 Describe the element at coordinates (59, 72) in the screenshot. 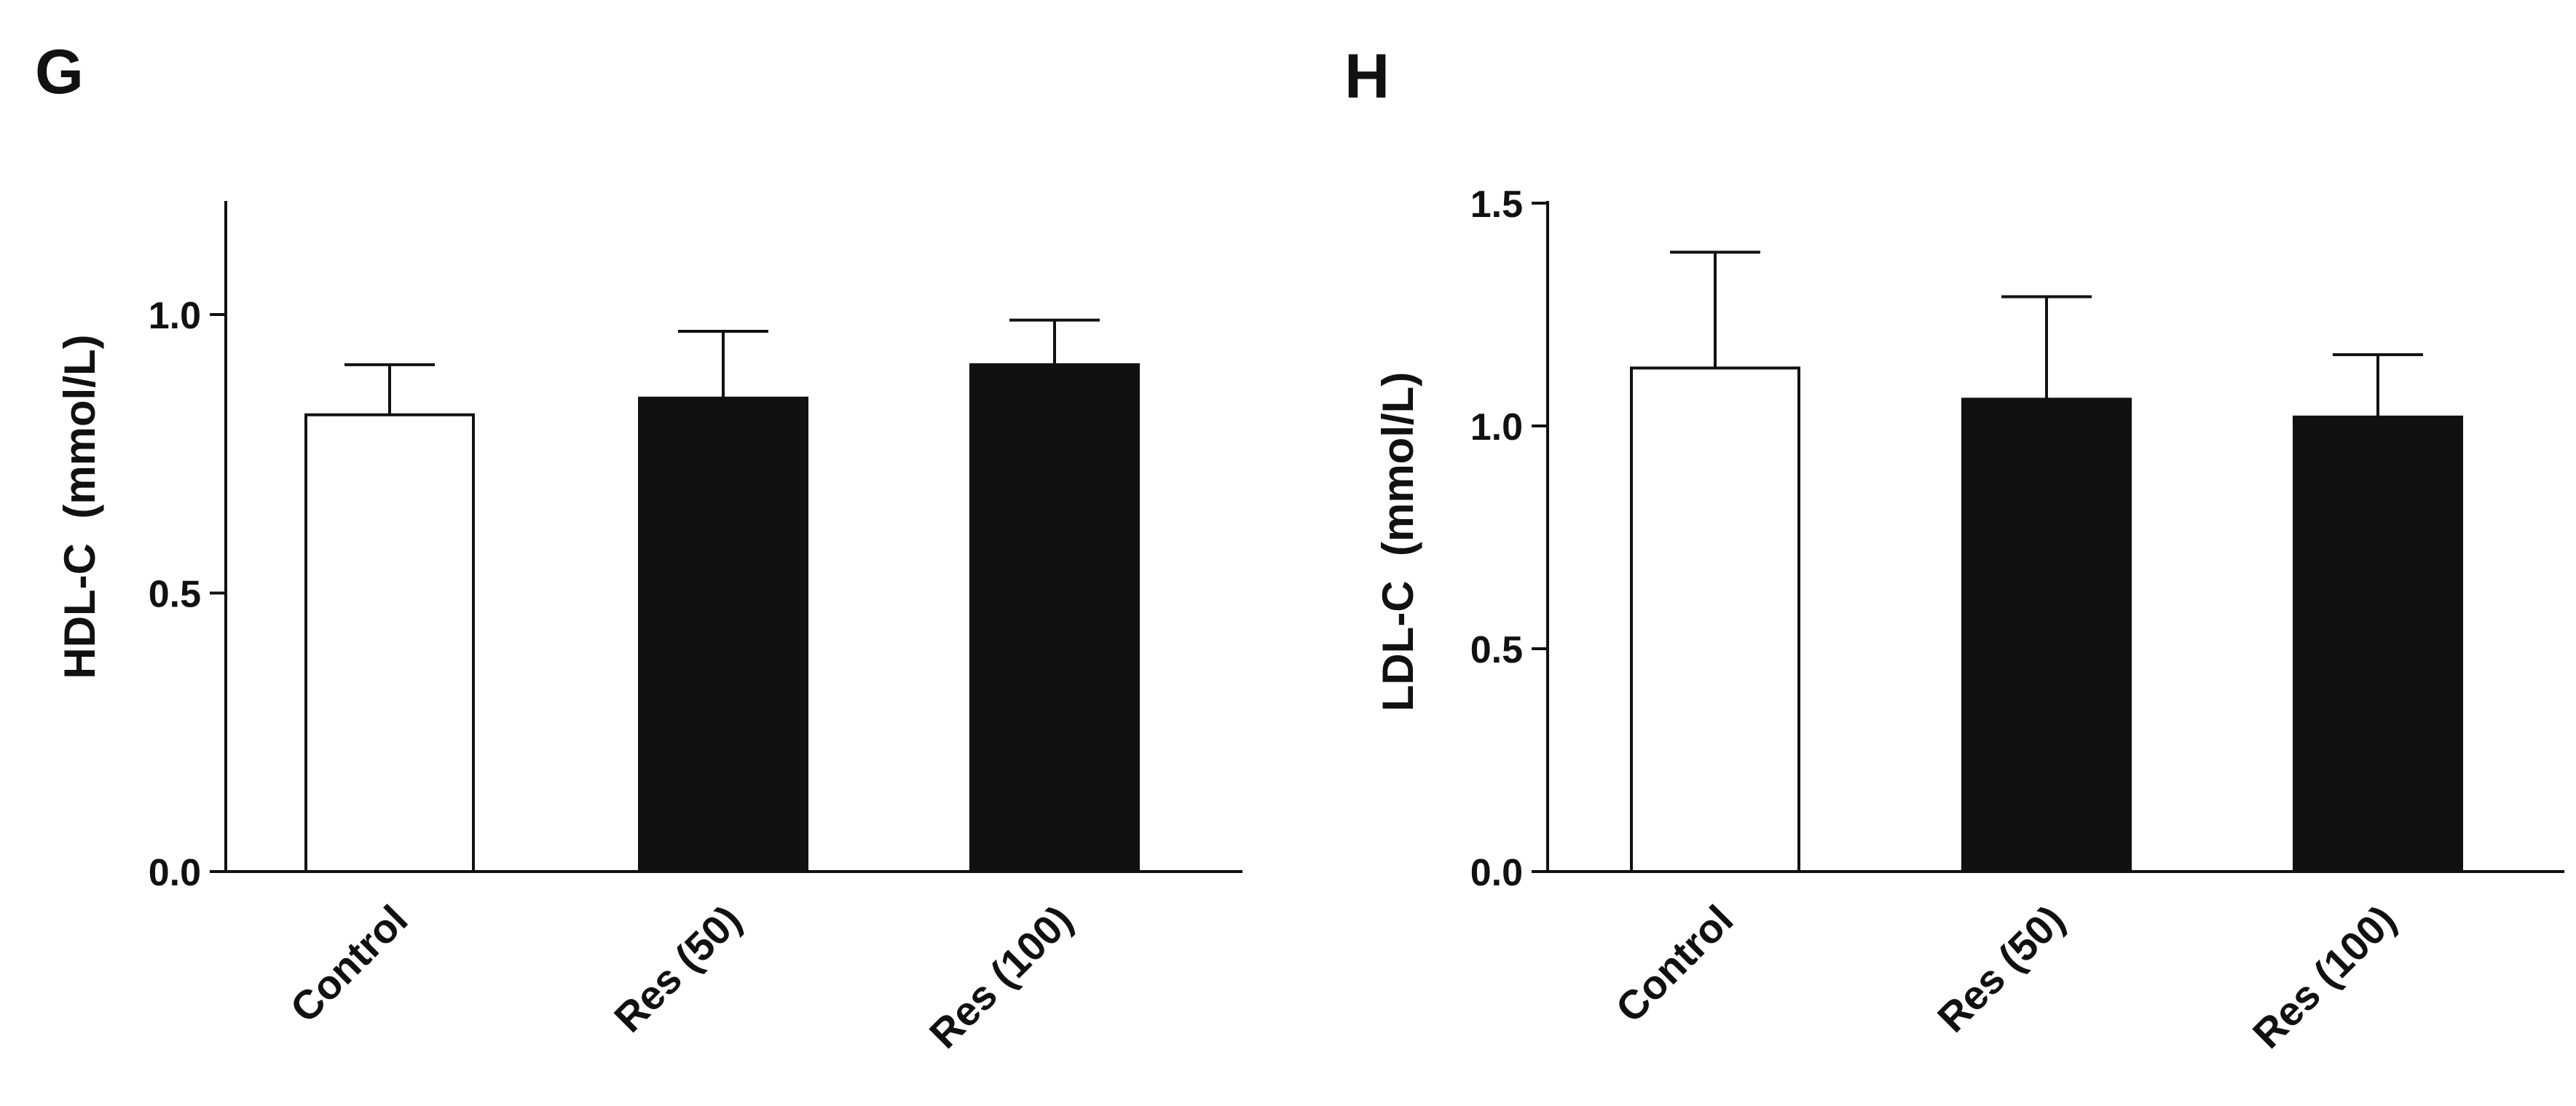

I see `panel-letter-g: G` at that location.